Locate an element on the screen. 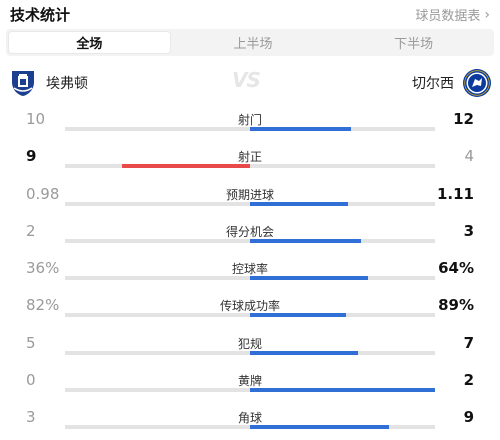 The width and height of the screenshot is (500, 440). stat-row: 5 犯规 7 is located at coordinates (250, 346).